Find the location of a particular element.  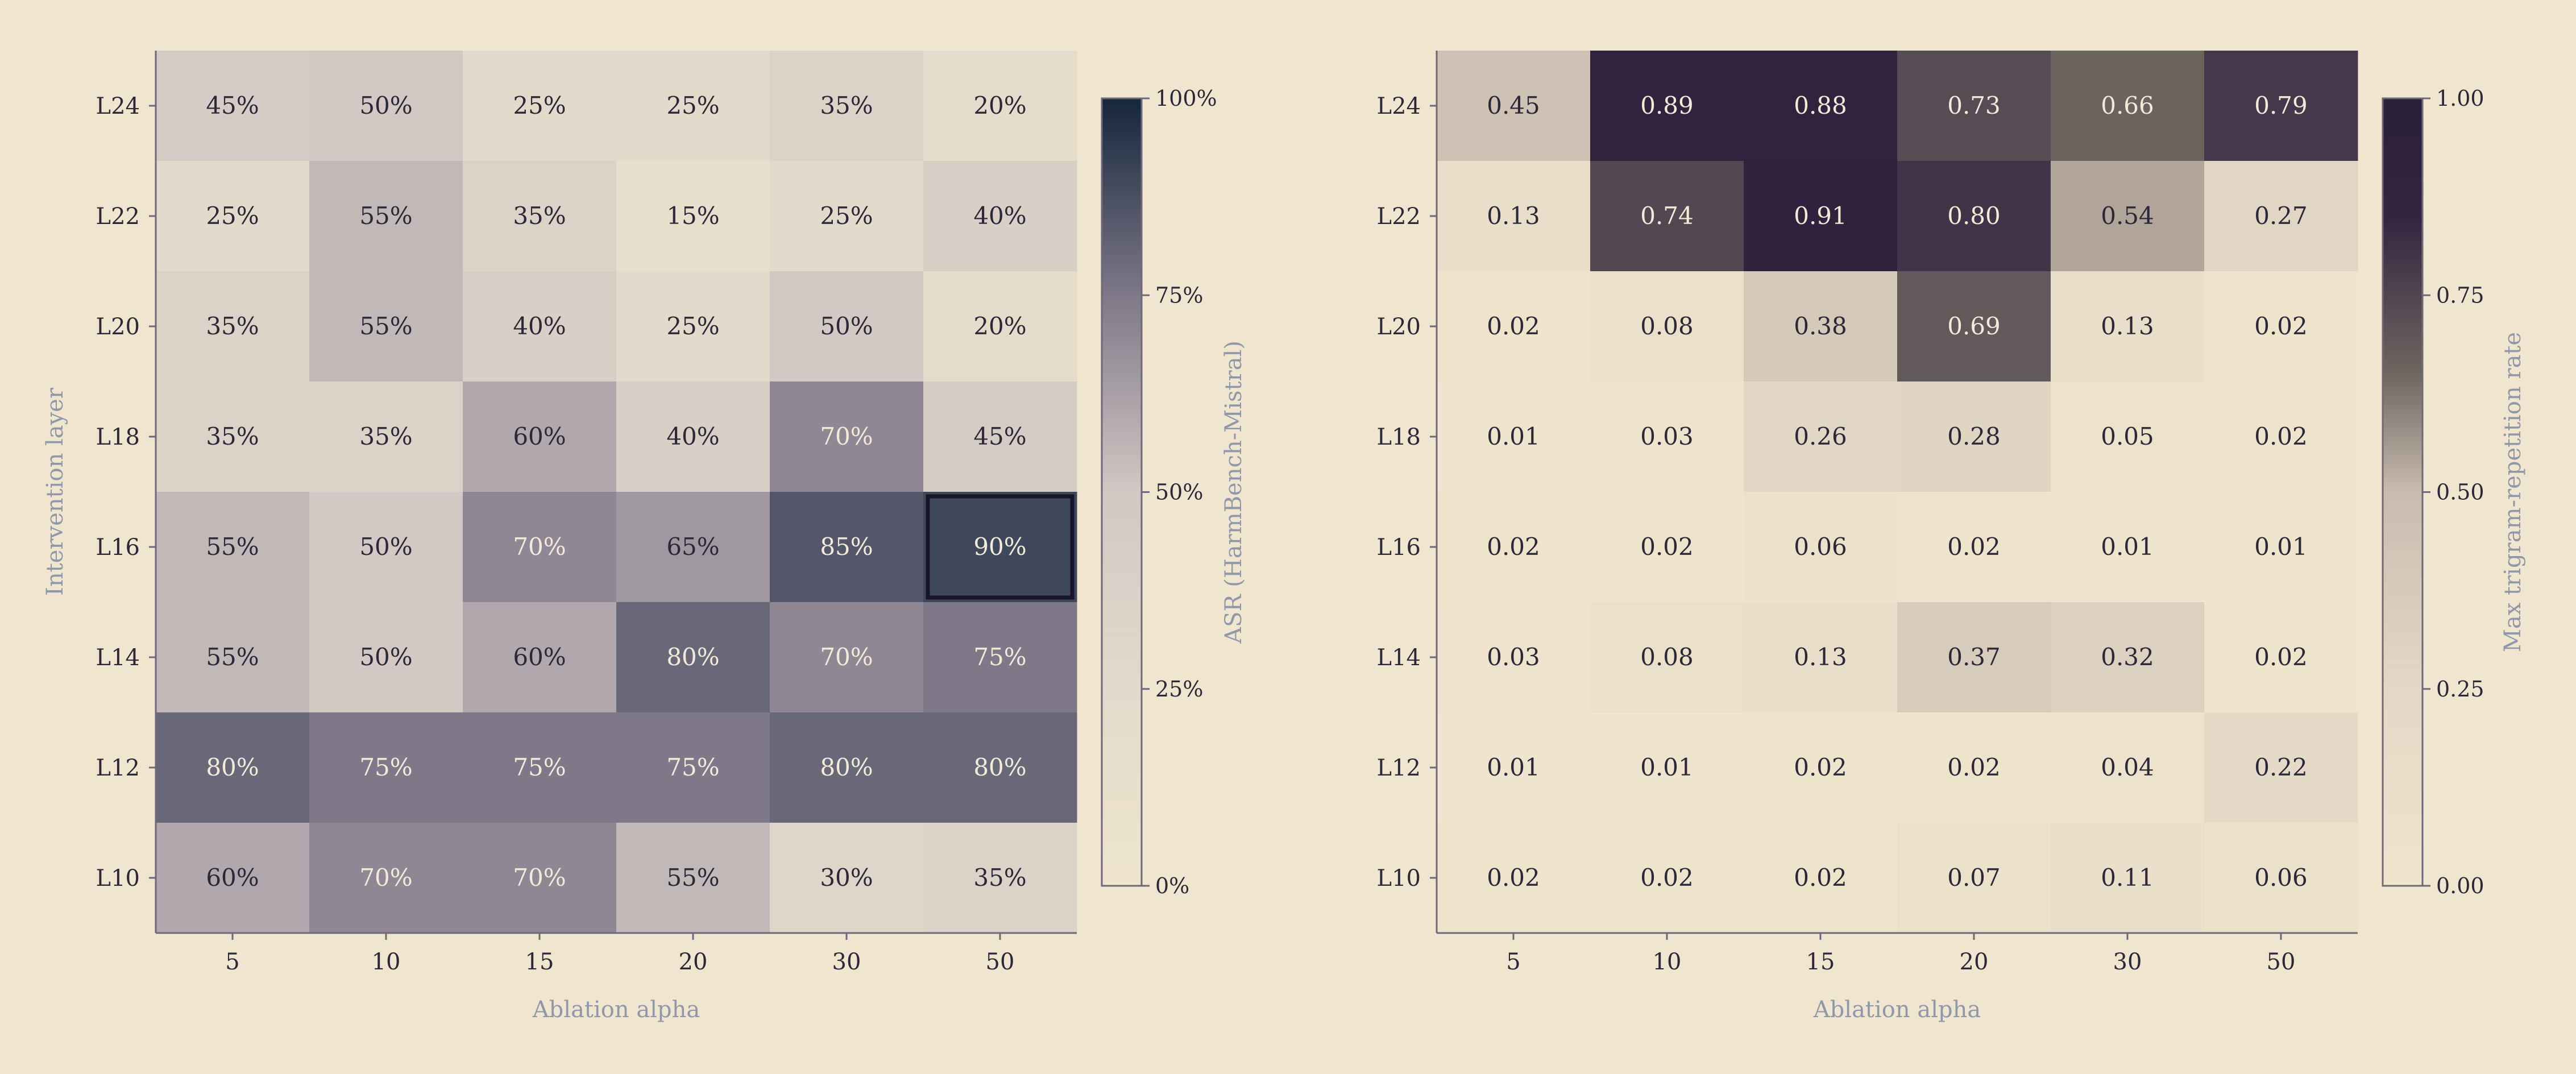

cell-value-label: 0.01 is located at coordinates (1667, 767).